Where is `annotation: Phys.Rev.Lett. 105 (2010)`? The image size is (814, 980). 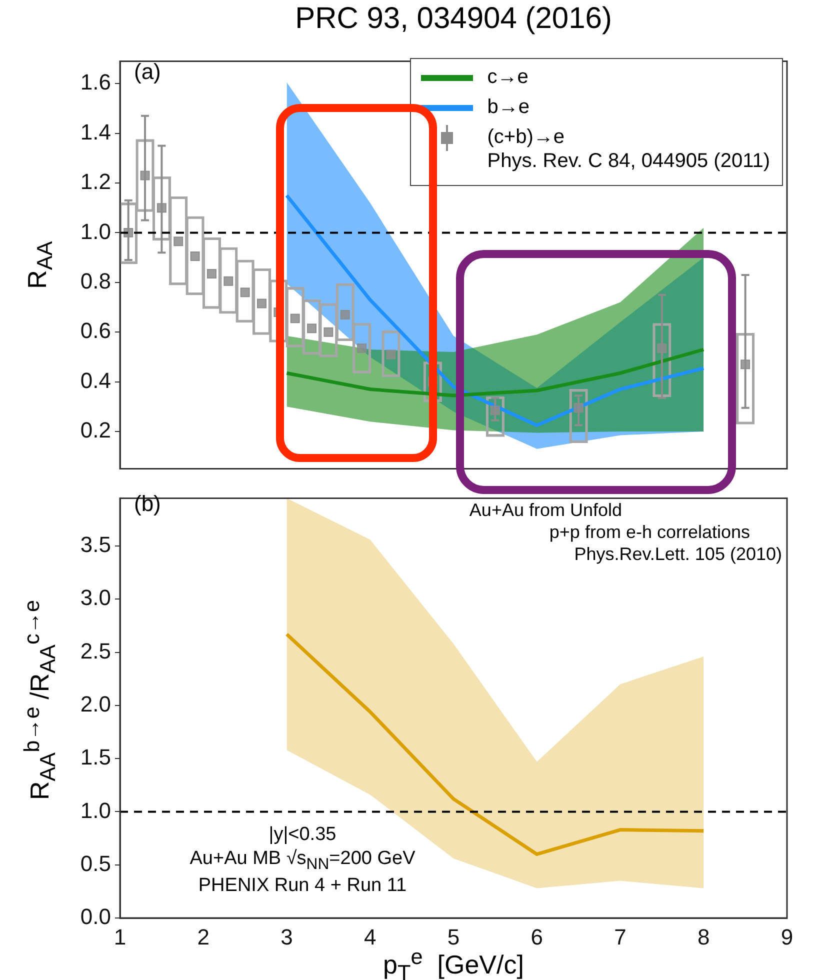 annotation: Phys.Rev.Lett. 105 (2010) is located at coordinates (678, 554).